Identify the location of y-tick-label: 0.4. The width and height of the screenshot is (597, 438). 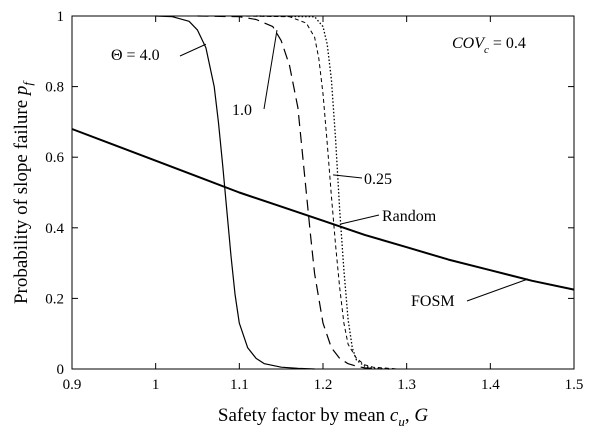
(54, 229).